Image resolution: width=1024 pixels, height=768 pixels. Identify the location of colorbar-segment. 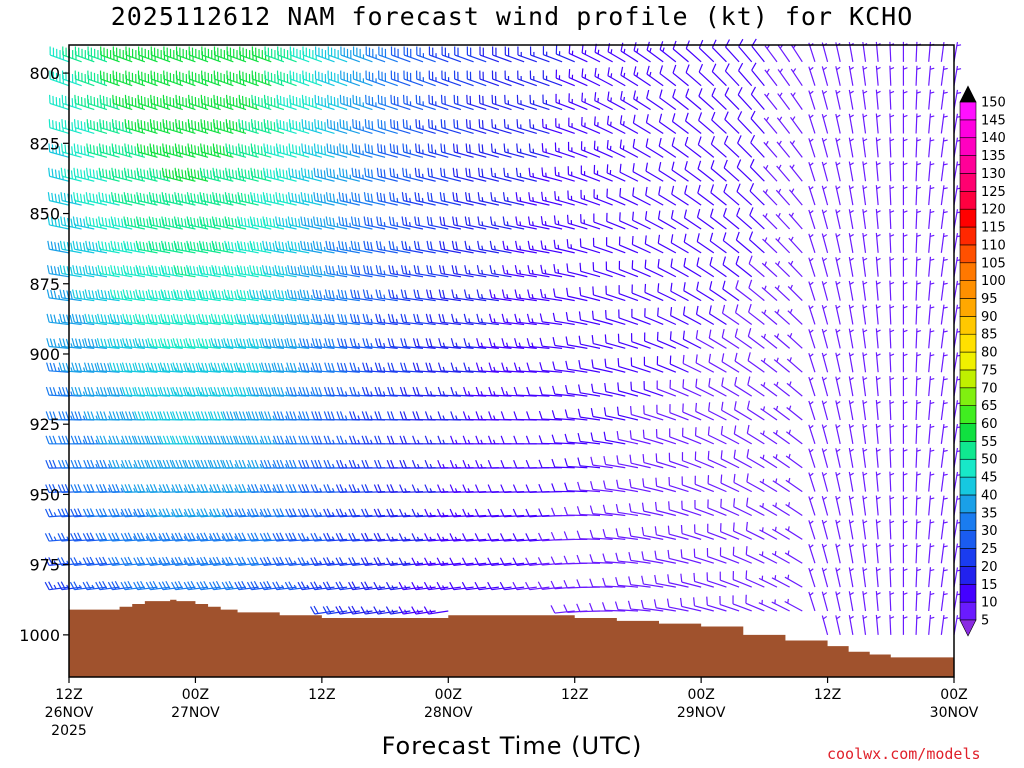
(968, 539).